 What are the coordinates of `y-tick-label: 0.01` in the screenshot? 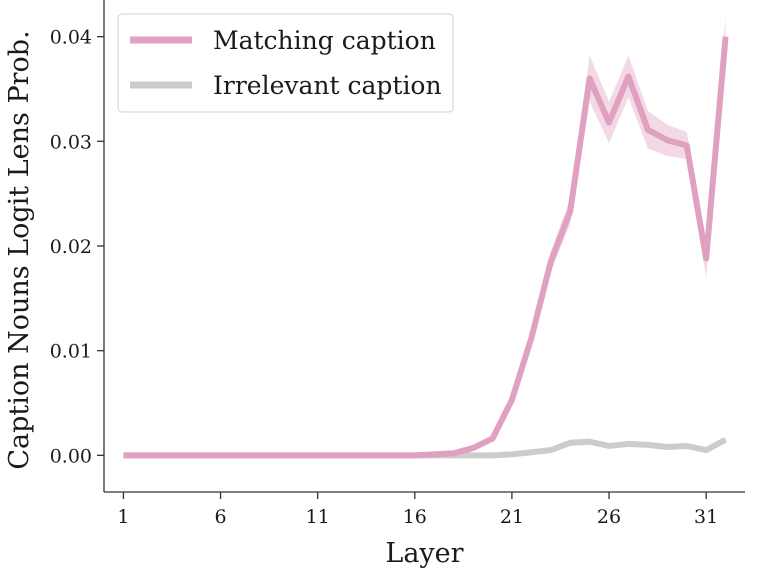 It's located at (71, 352).